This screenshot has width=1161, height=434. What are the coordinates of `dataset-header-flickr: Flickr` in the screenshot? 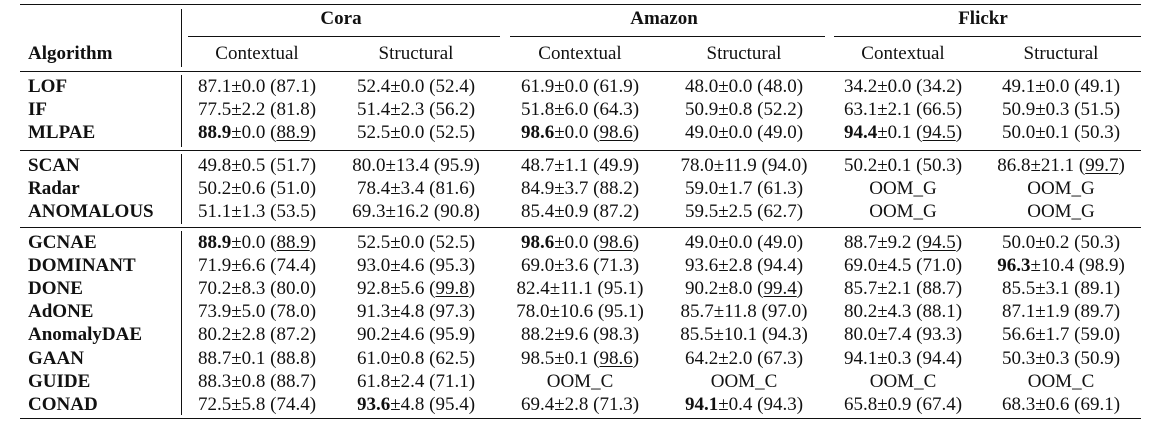 It's located at (983, 18).